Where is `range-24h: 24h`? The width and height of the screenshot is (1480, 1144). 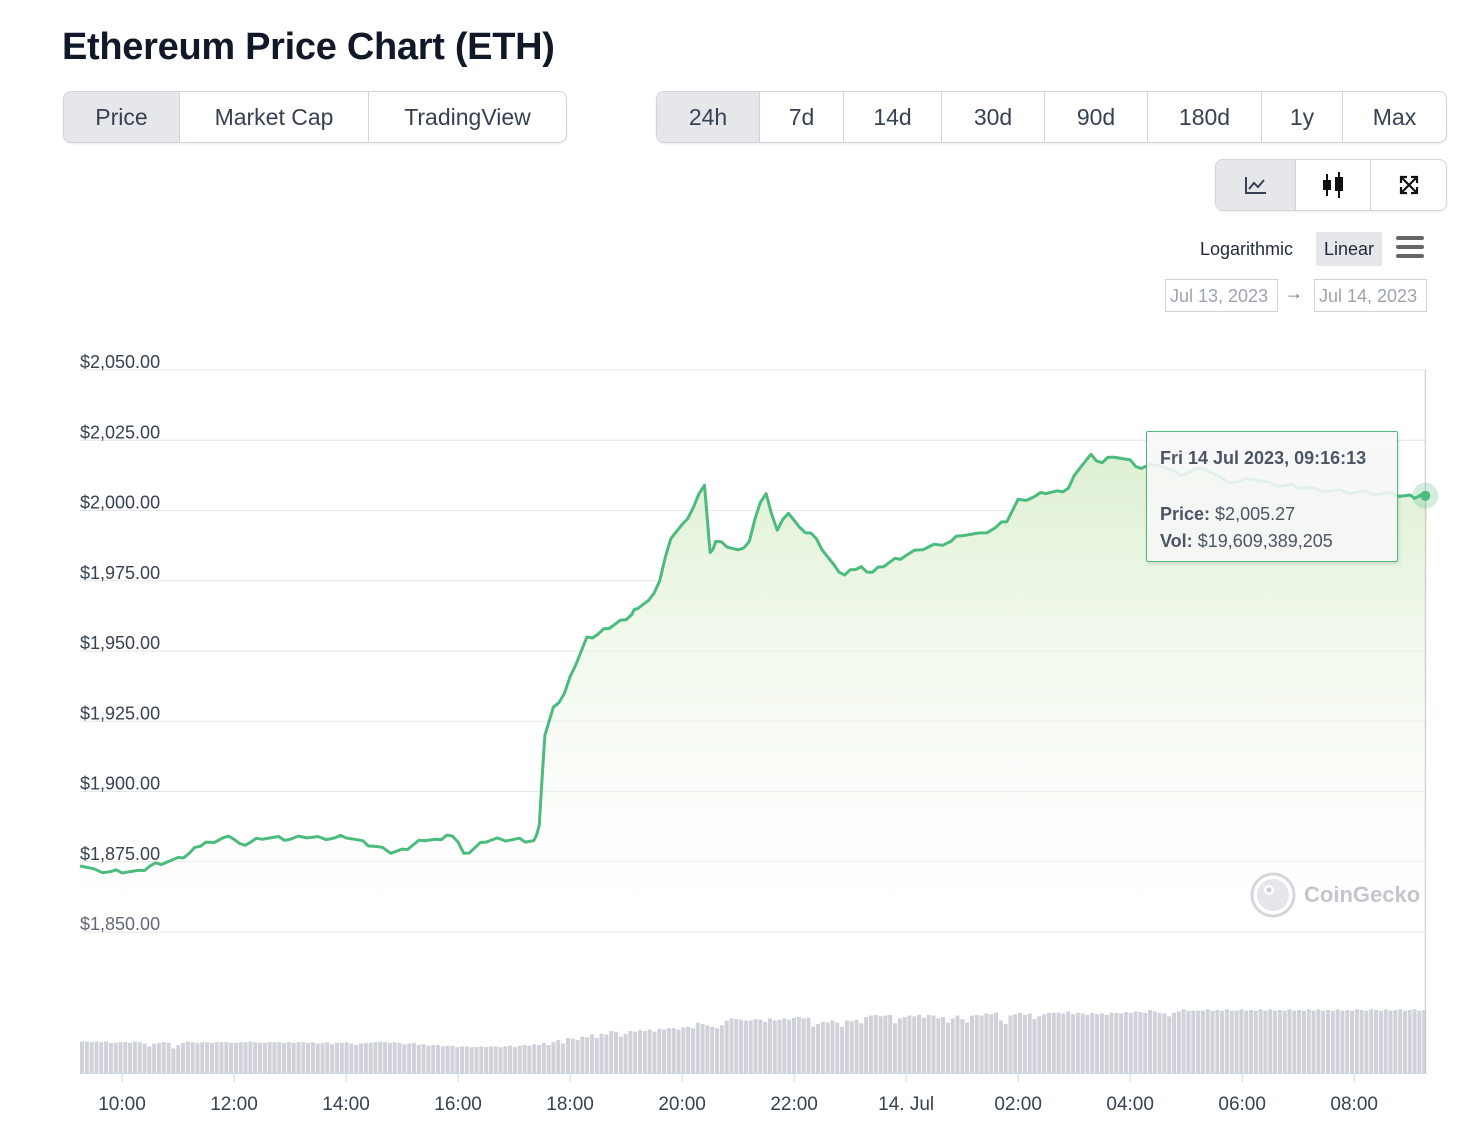 range-24h: 24h is located at coordinates (708, 117).